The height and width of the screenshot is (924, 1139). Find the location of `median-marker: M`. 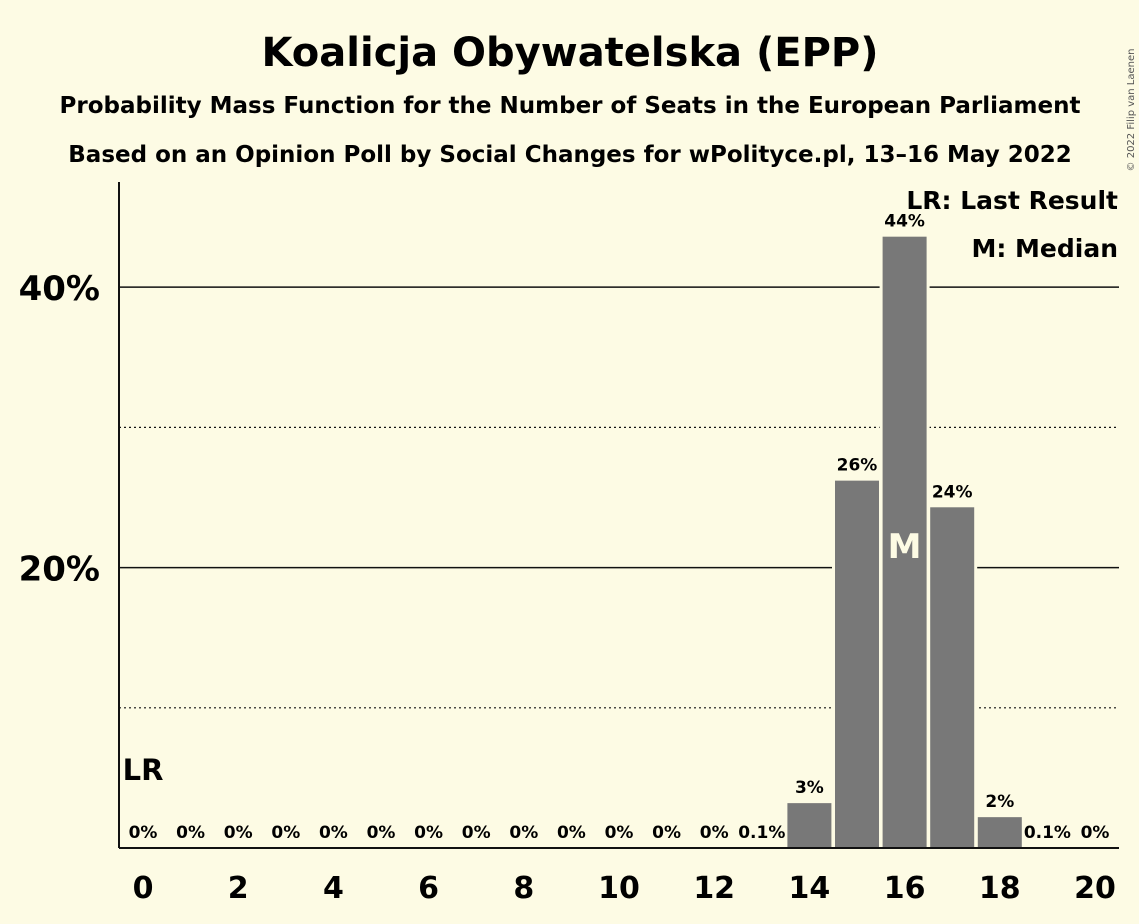

median-marker: M is located at coordinates (905, 547).